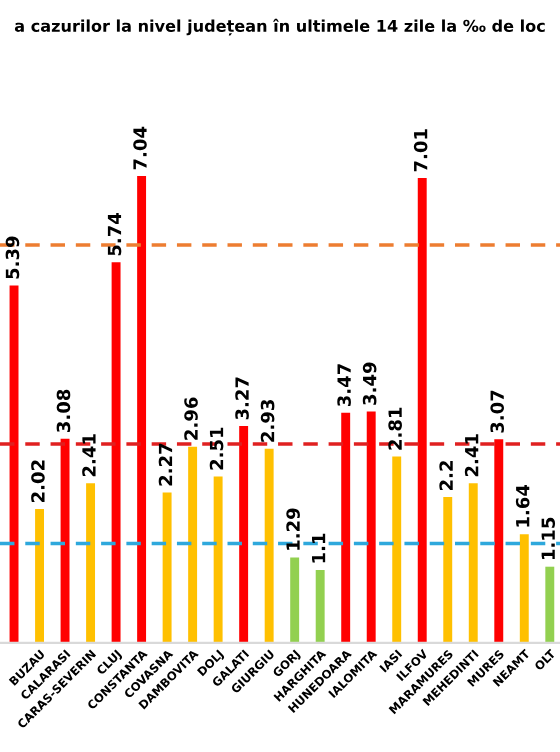  I want to click on data-label: 5.74, so click(114, 234).